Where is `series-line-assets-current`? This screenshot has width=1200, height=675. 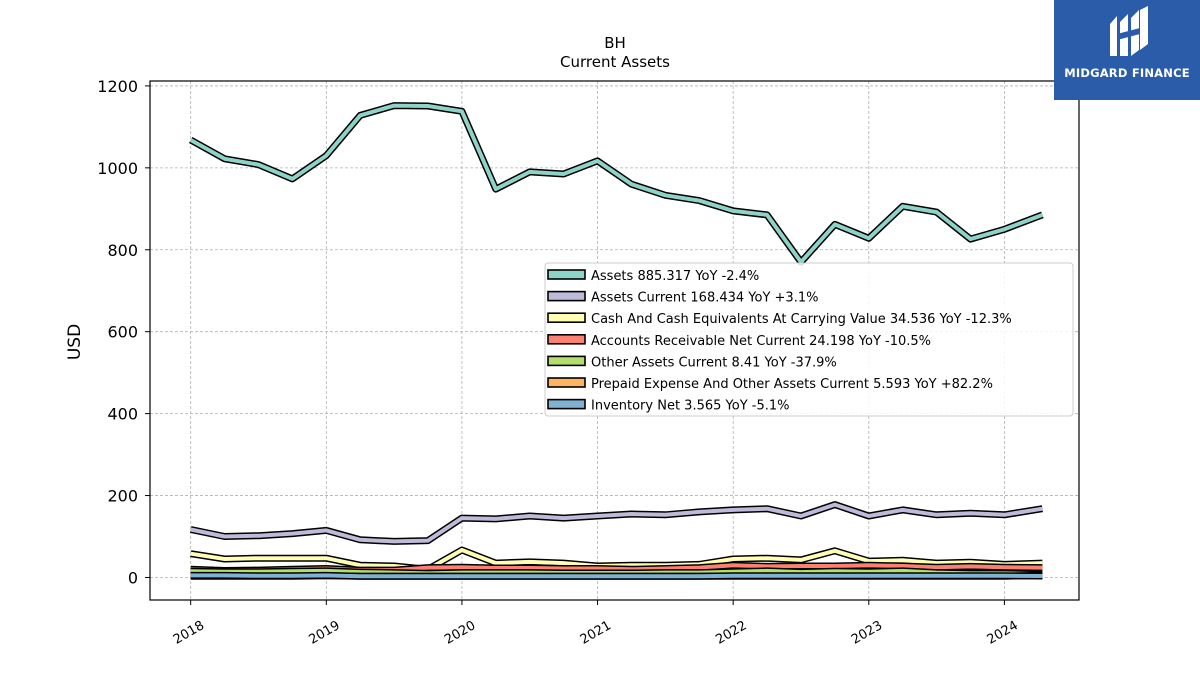 series-line-assets-current is located at coordinates (616, 523).